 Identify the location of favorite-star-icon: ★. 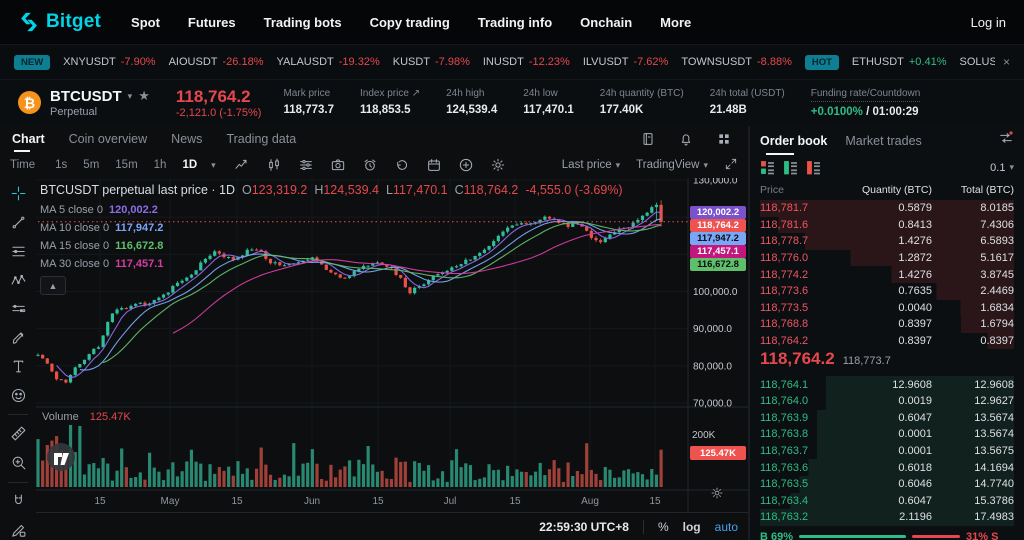
(144, 95).